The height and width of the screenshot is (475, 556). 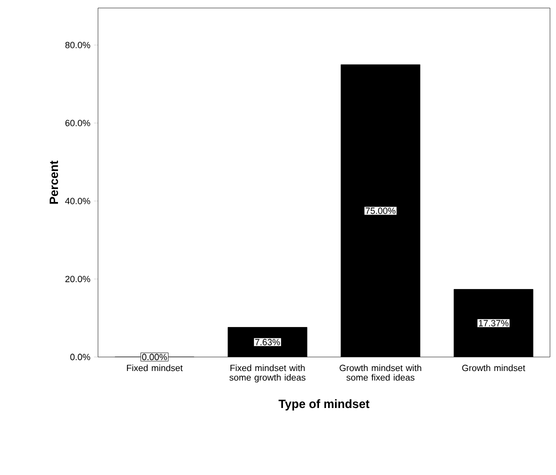 I want to click on x-tick-label: Fixed mindset, so click(x=154, y=368).